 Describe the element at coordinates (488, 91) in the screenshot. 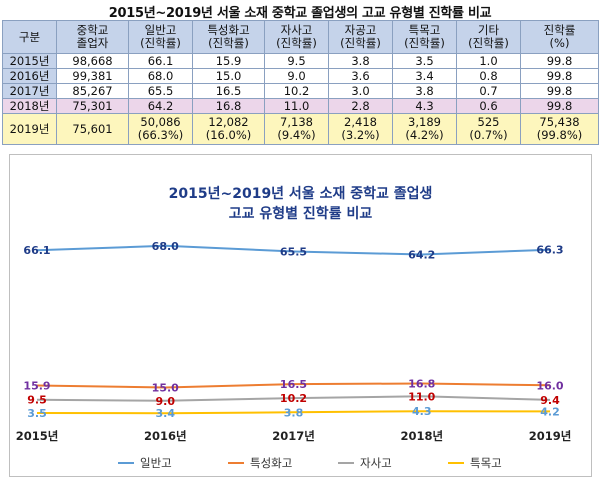

I see `table-cell: 0.7` at that location.